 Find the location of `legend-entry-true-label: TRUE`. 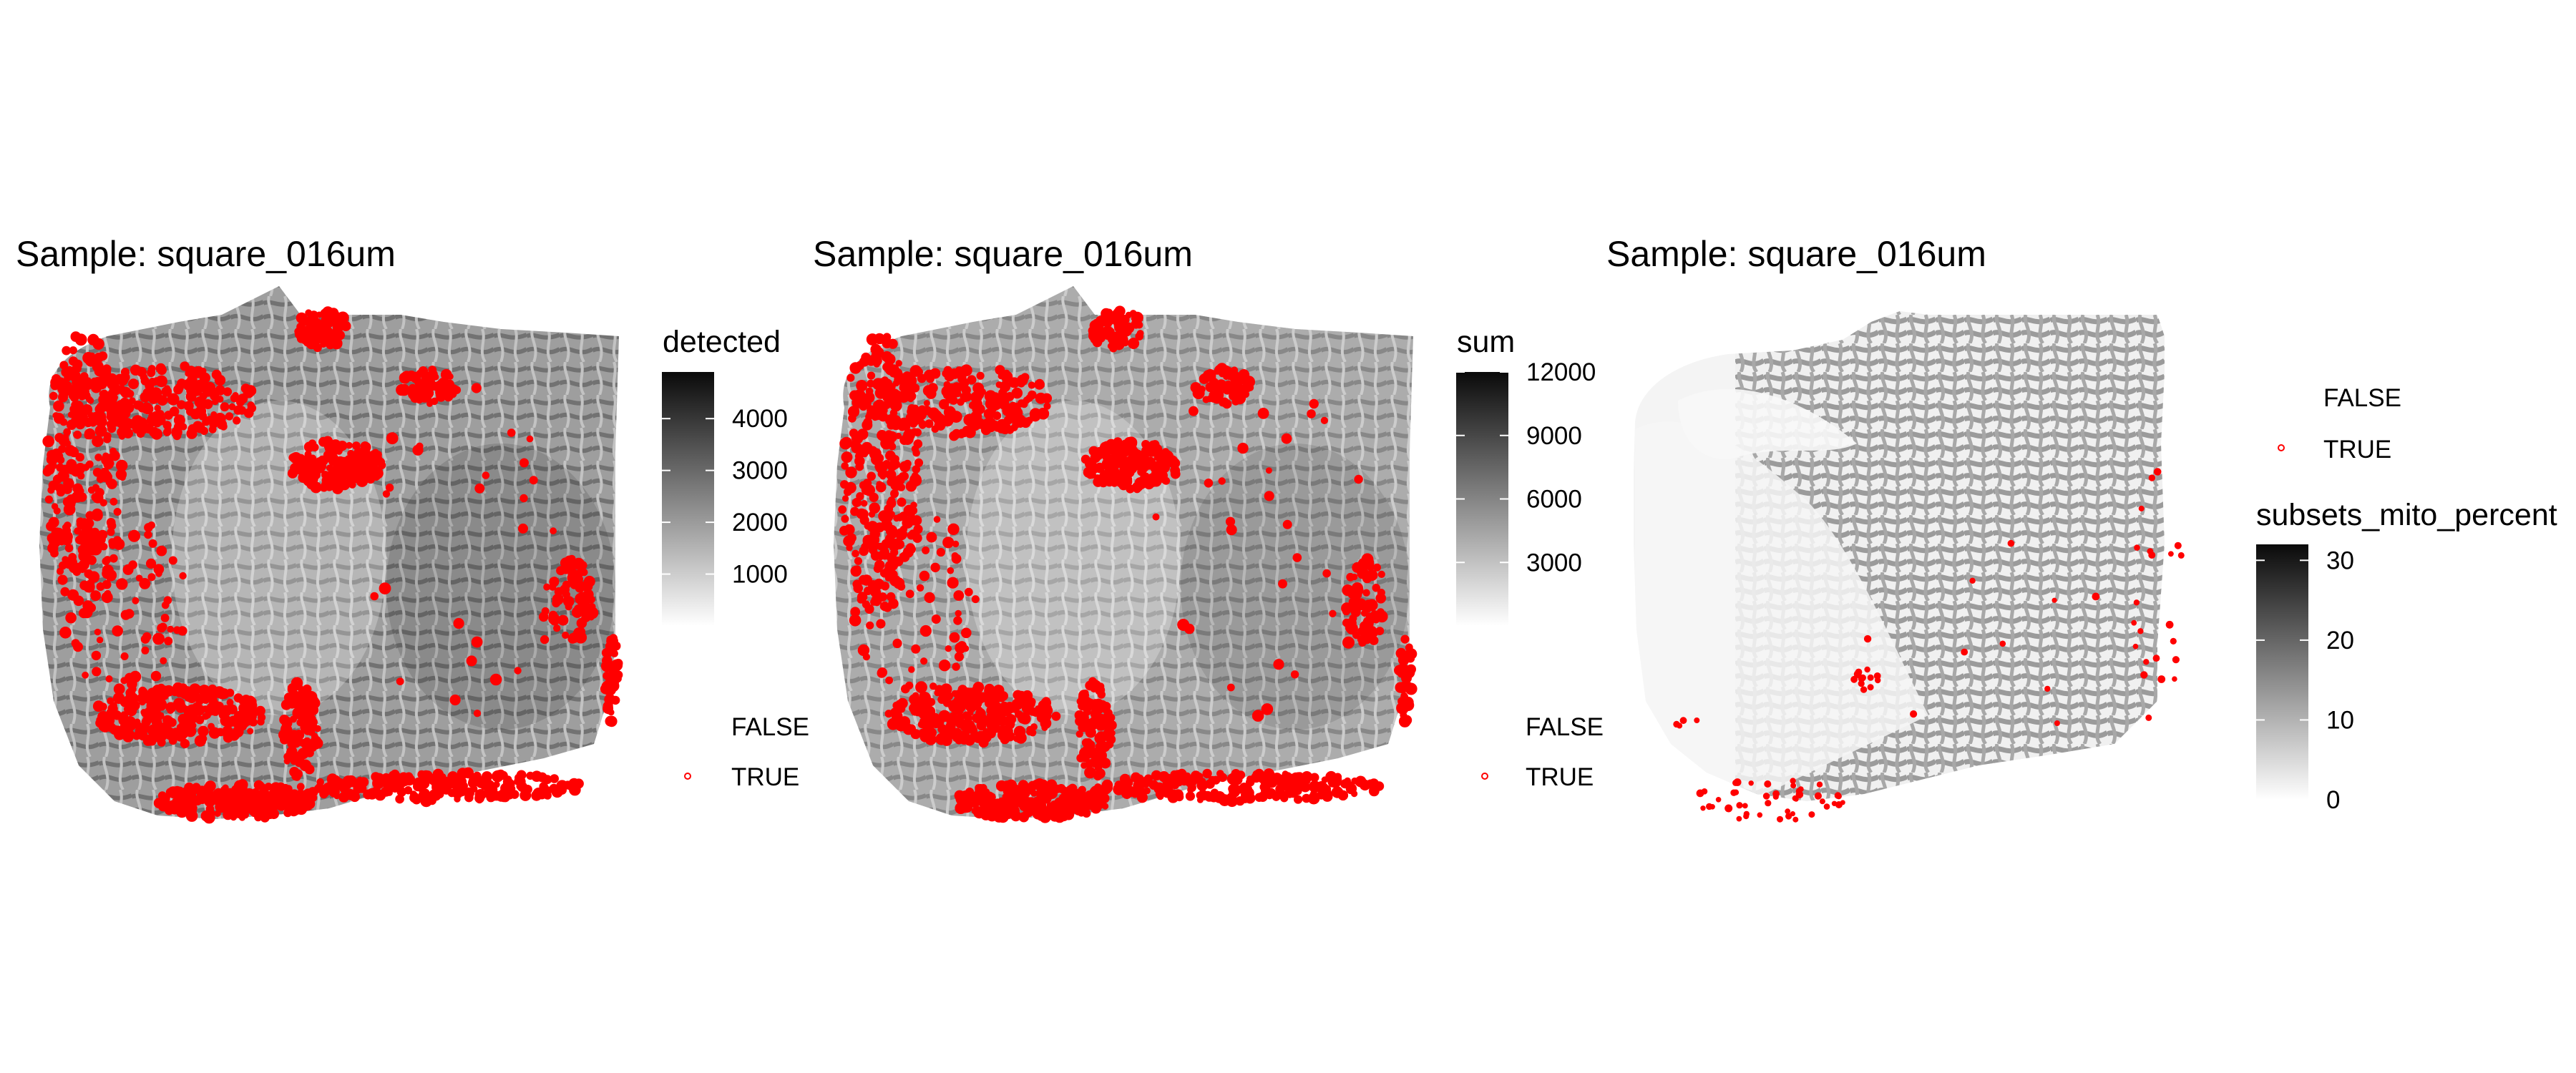

legend-entry-true-label: TRUE is located at coordinates (2357, 450).